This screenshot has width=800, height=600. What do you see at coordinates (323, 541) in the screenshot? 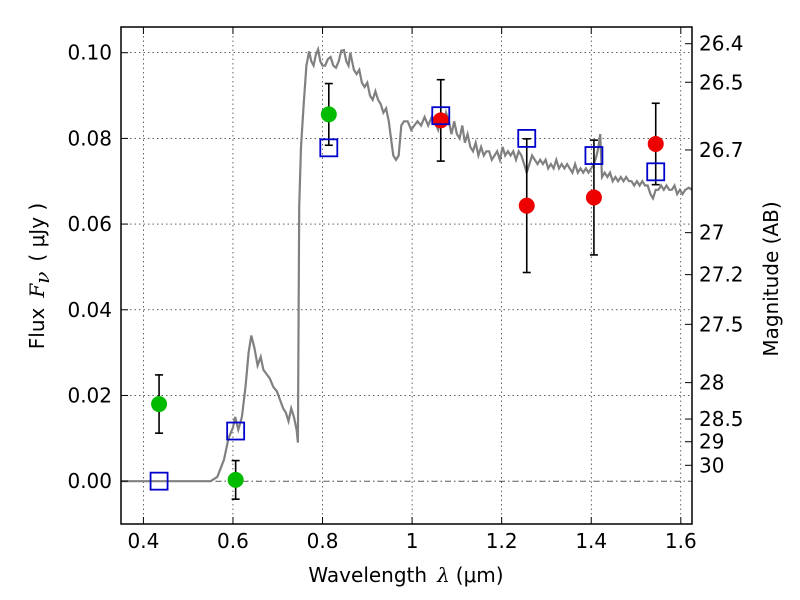
I see `x-tick-label: 0.8` at bounding box center [323, 541].